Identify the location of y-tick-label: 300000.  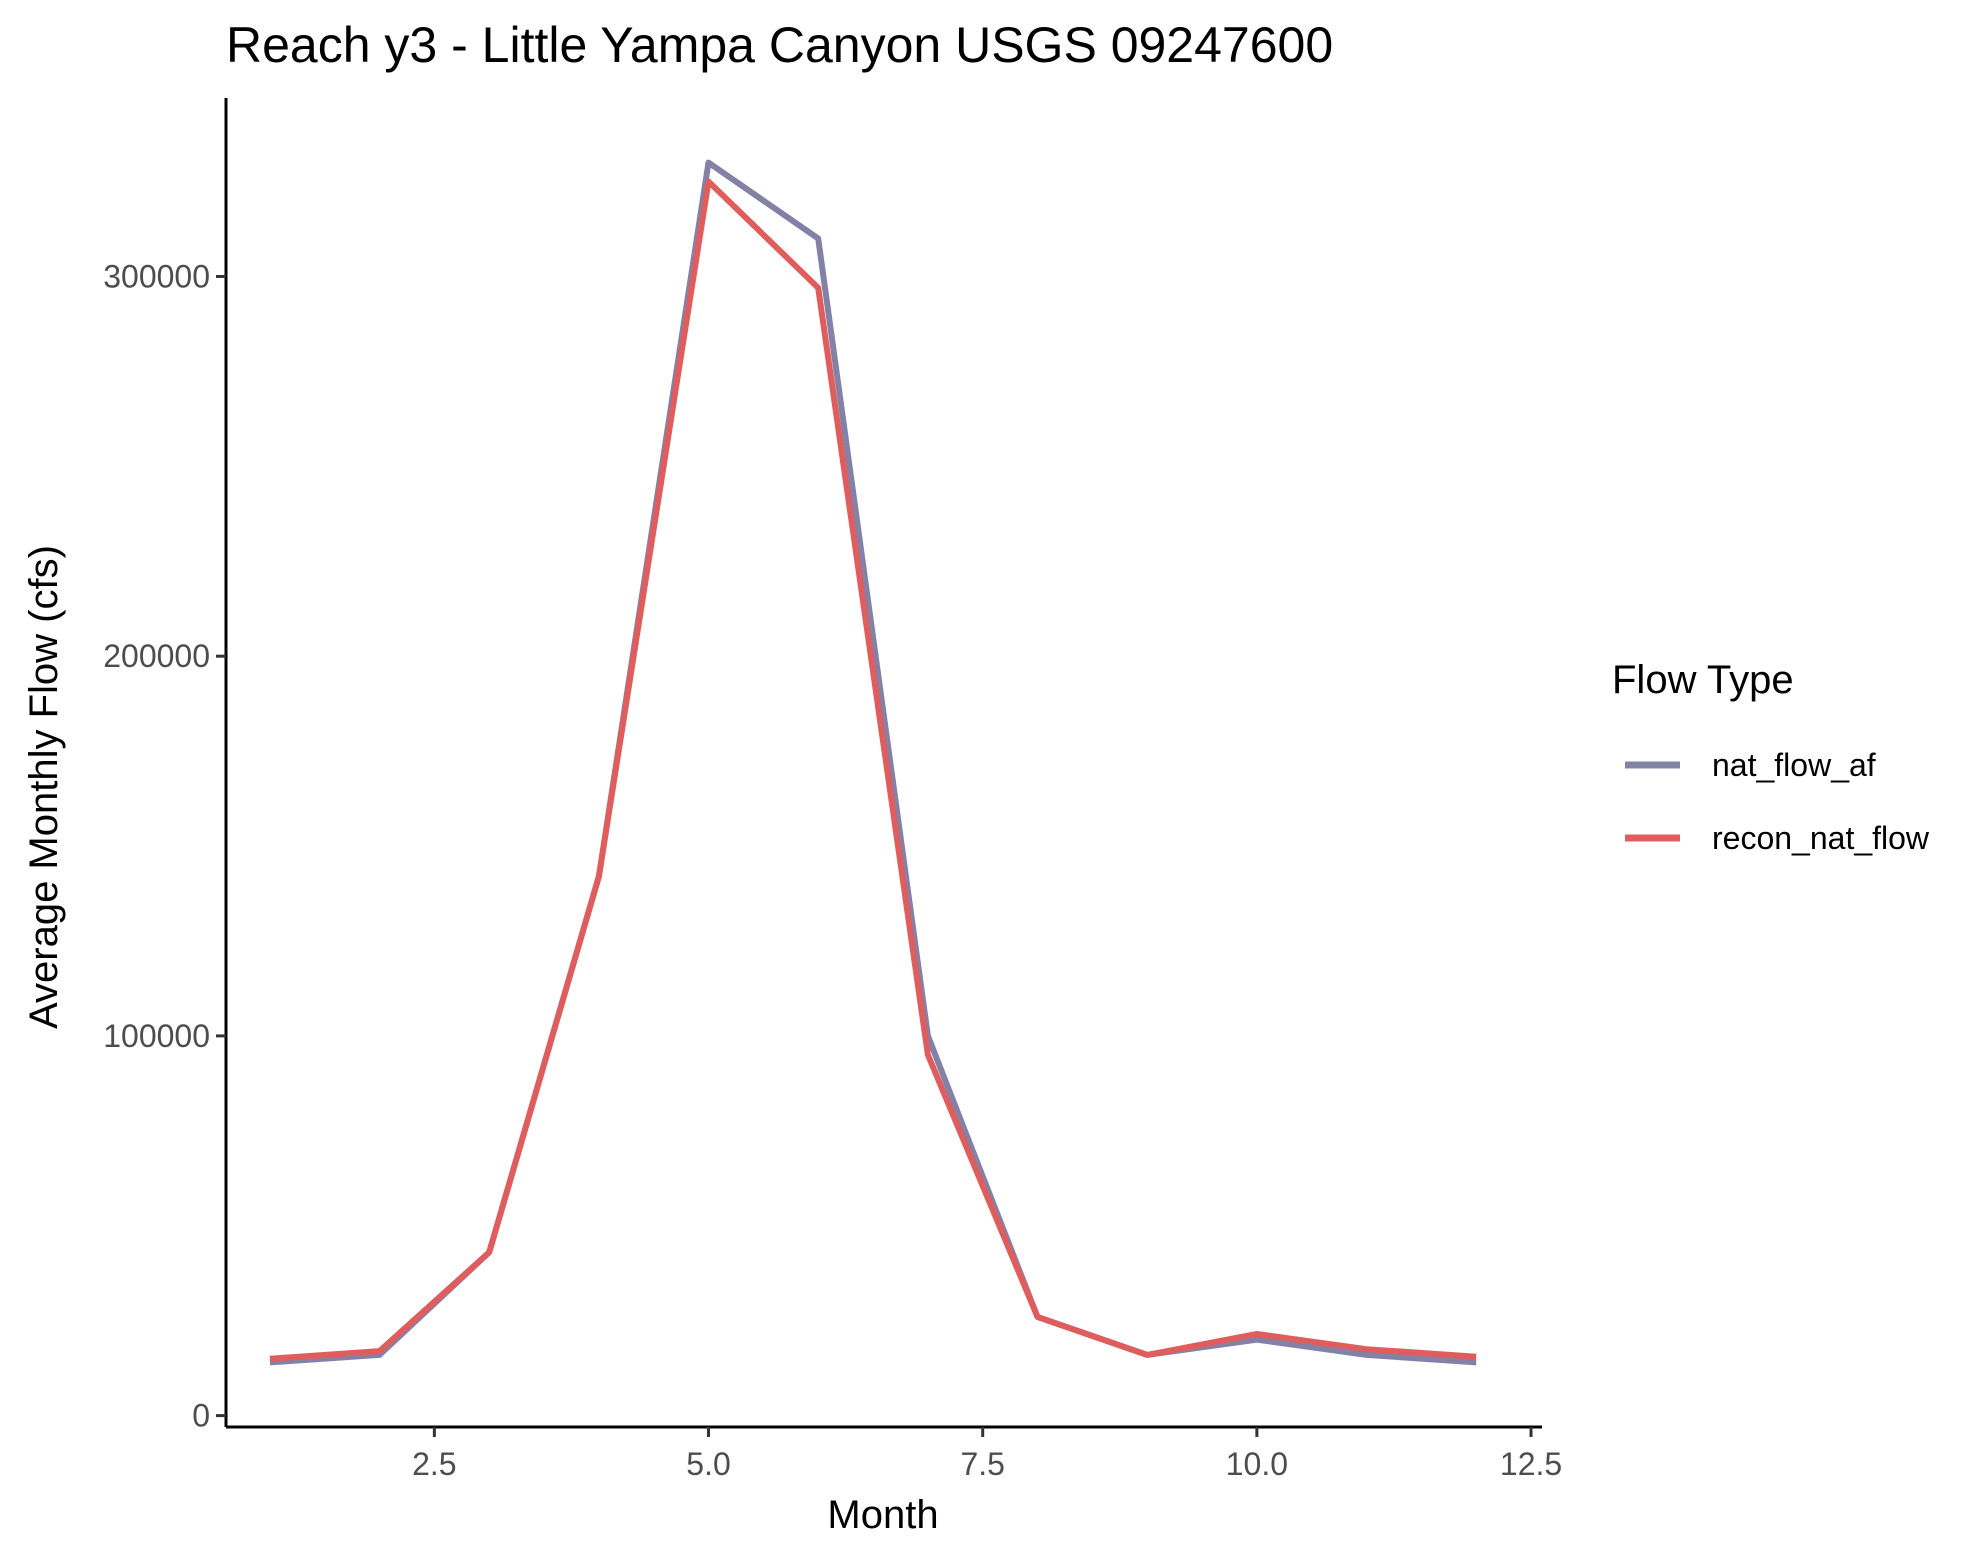
(156, 276).